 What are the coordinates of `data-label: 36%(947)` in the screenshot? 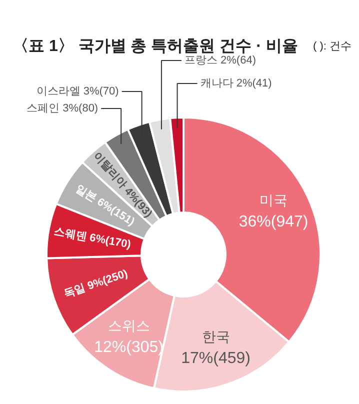 It's located at (273, 222).